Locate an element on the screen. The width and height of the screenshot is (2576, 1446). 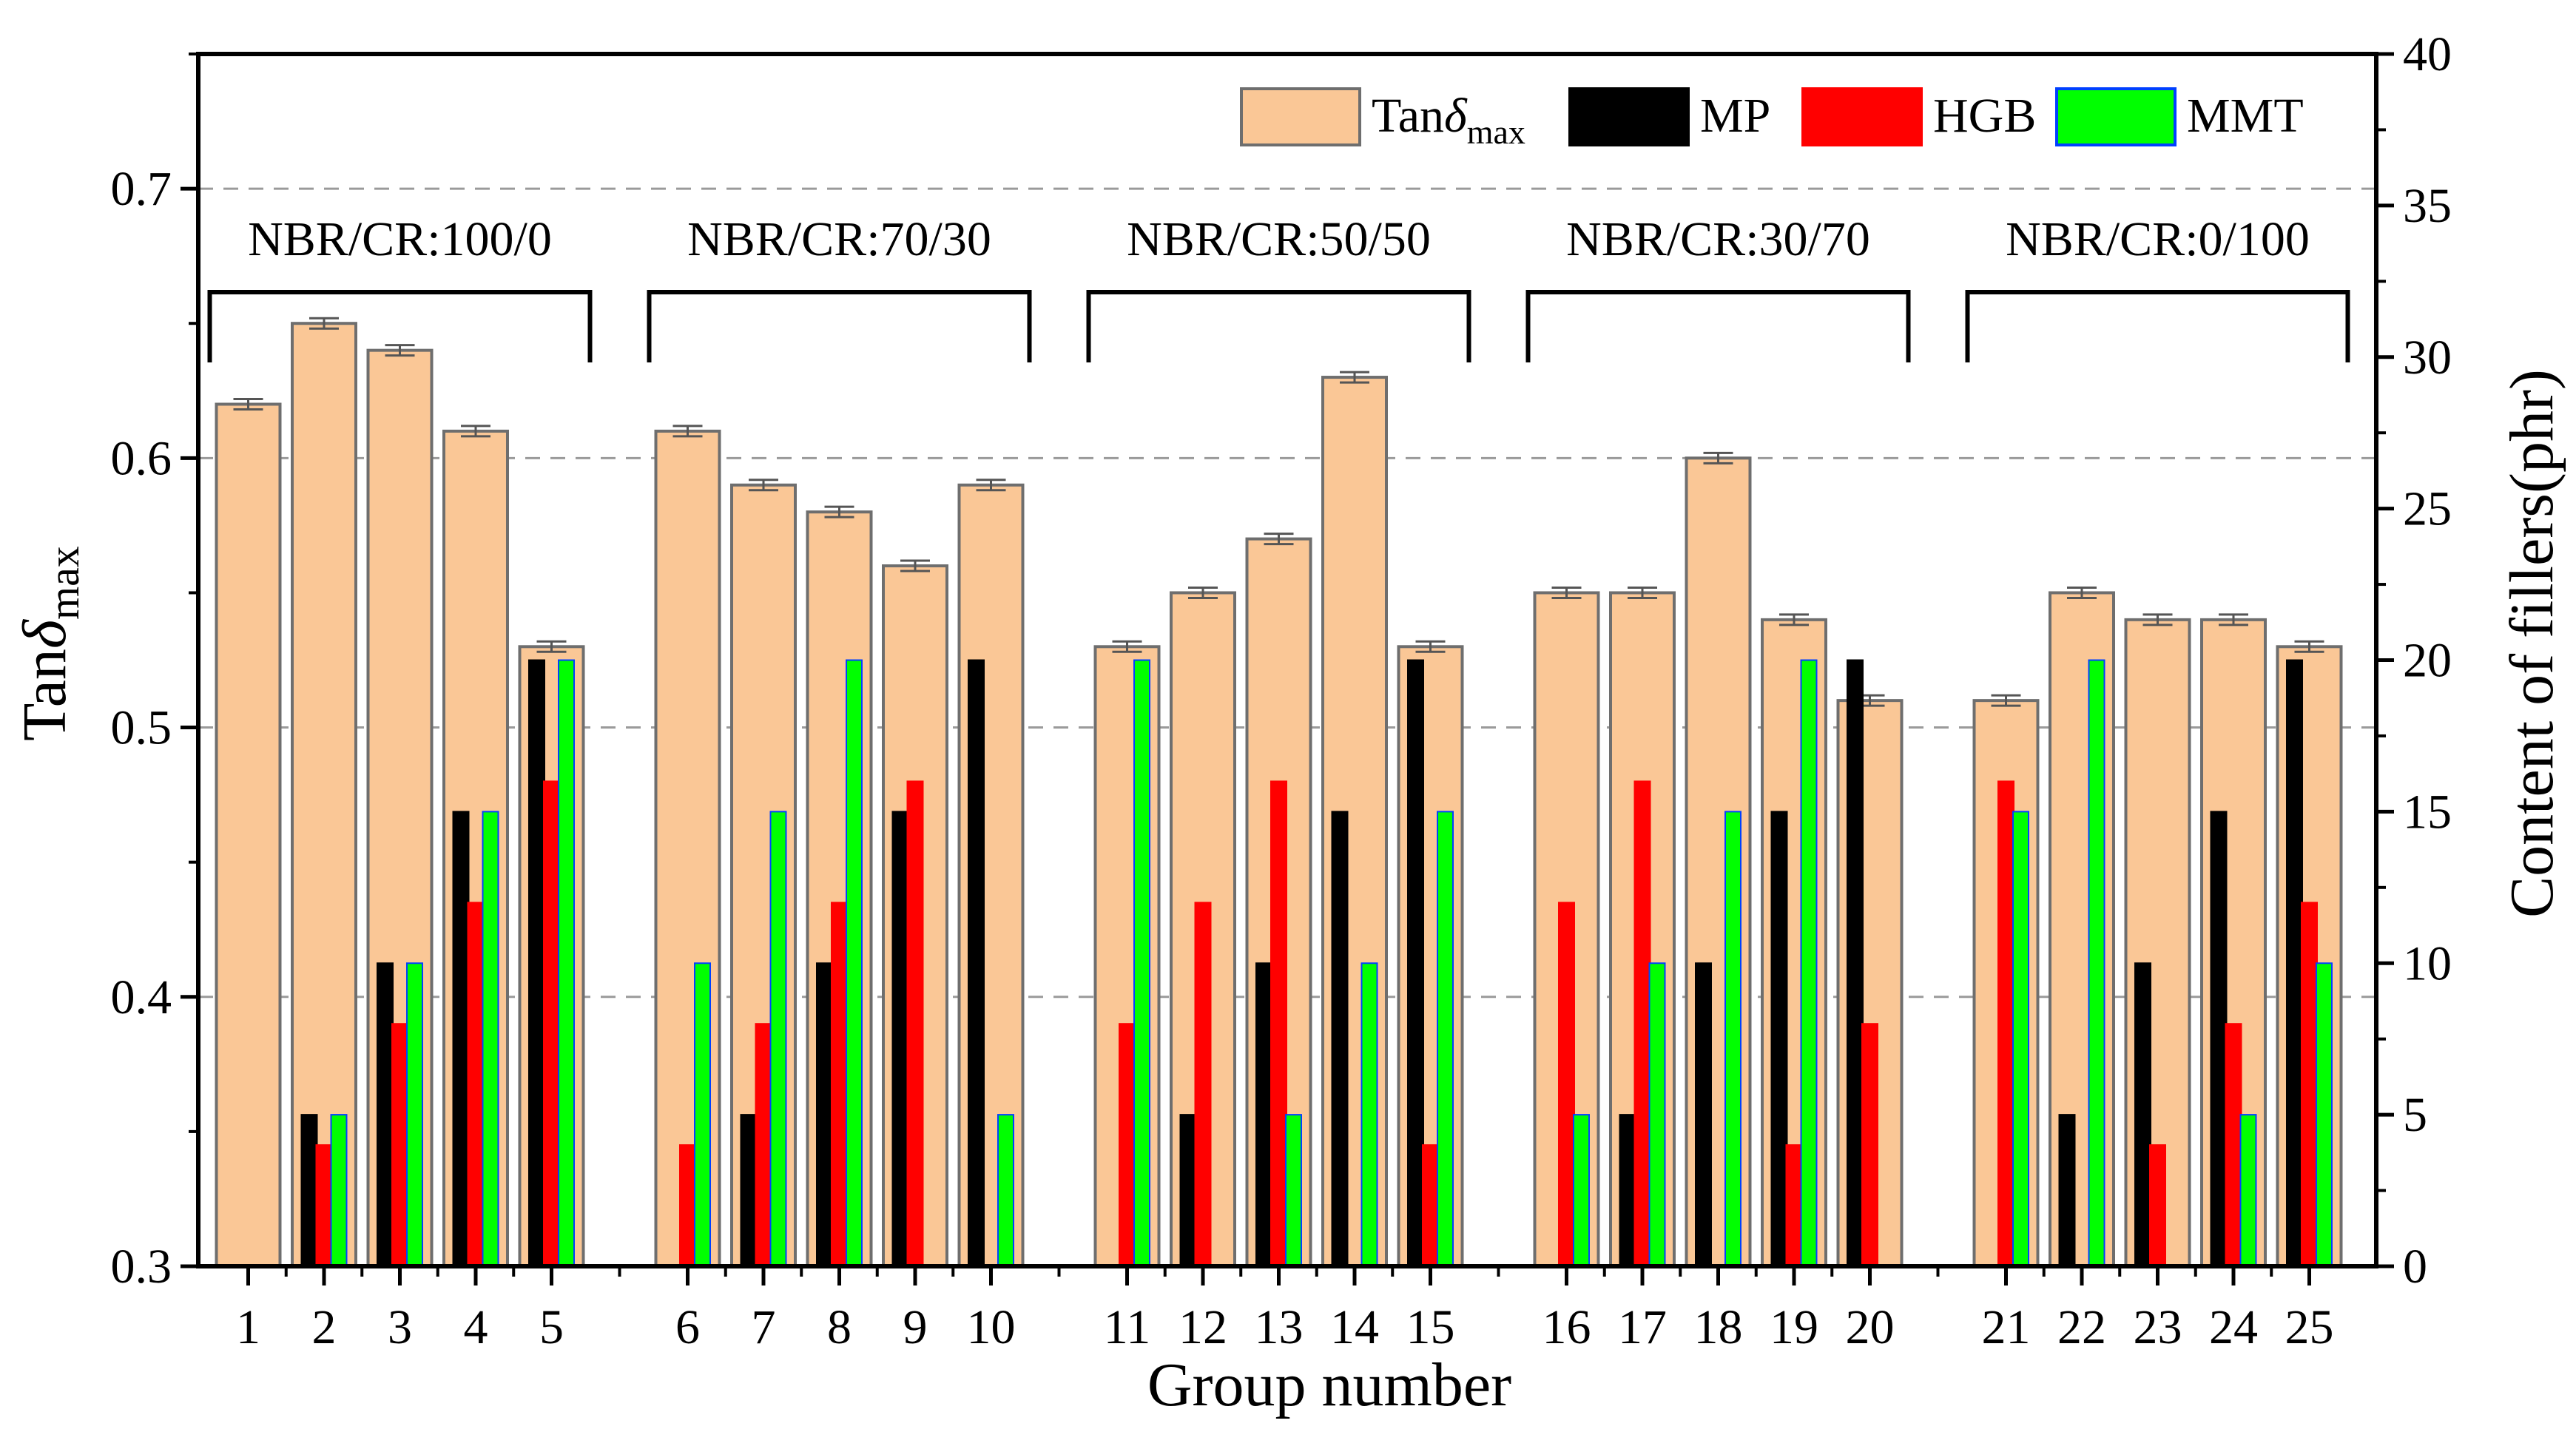
y-left-tick-label: 0.6 is located at coordinates (141, 458).